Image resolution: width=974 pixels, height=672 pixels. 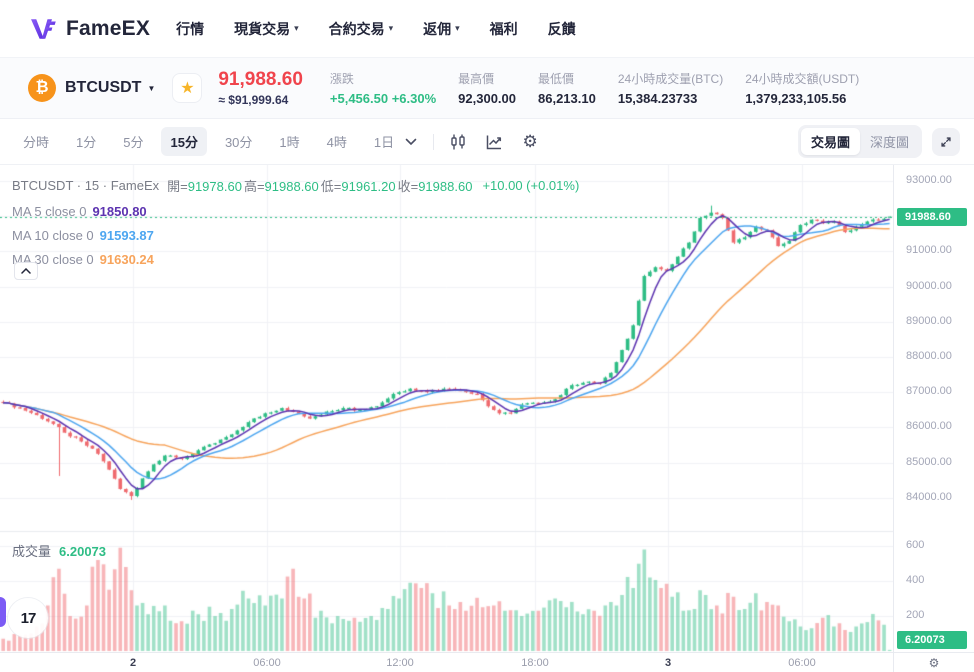 What do you see at coordinates (177, 186) in the screenshot?
I see `ohlc-label: 開=` at bounding box center [177, 186].